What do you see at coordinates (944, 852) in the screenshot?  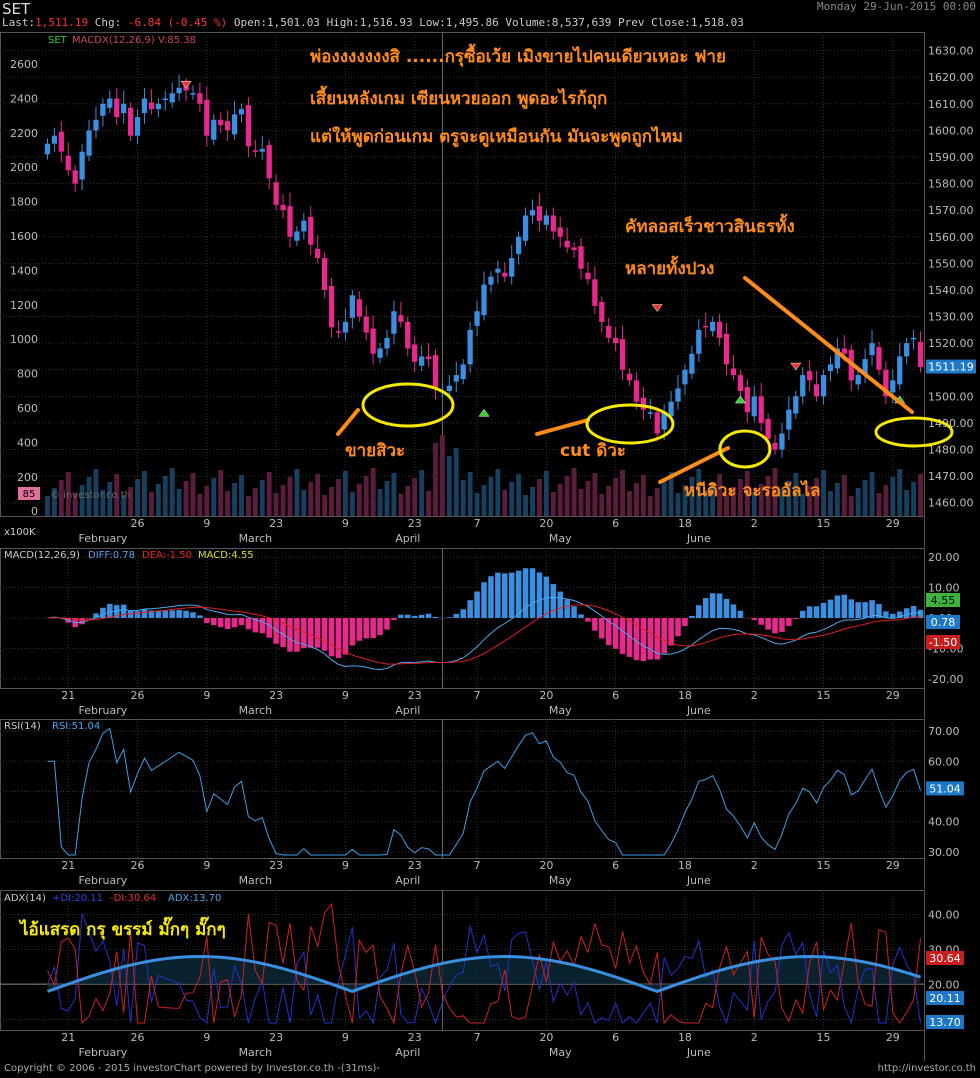 I see `right-tick-label: 30.00` at bounding box center [944, 852].